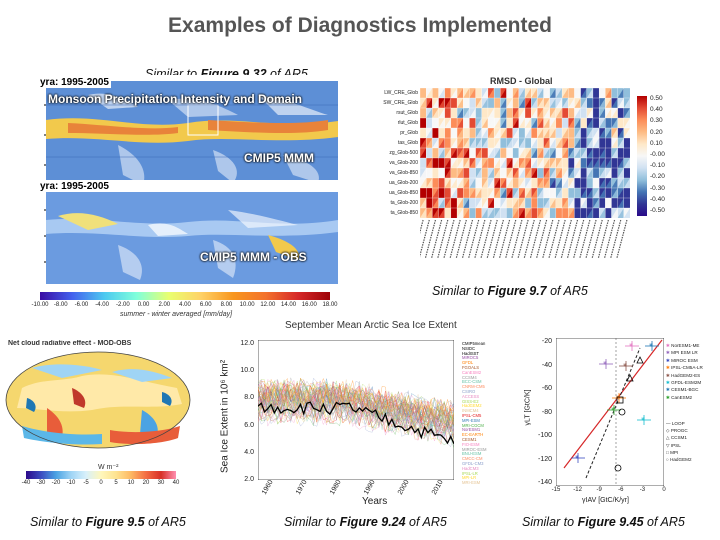  What do you see at coordinates (525, 153) in the screenshot?
I see `rmsd-heatmap` at bounding box center [525, 153].